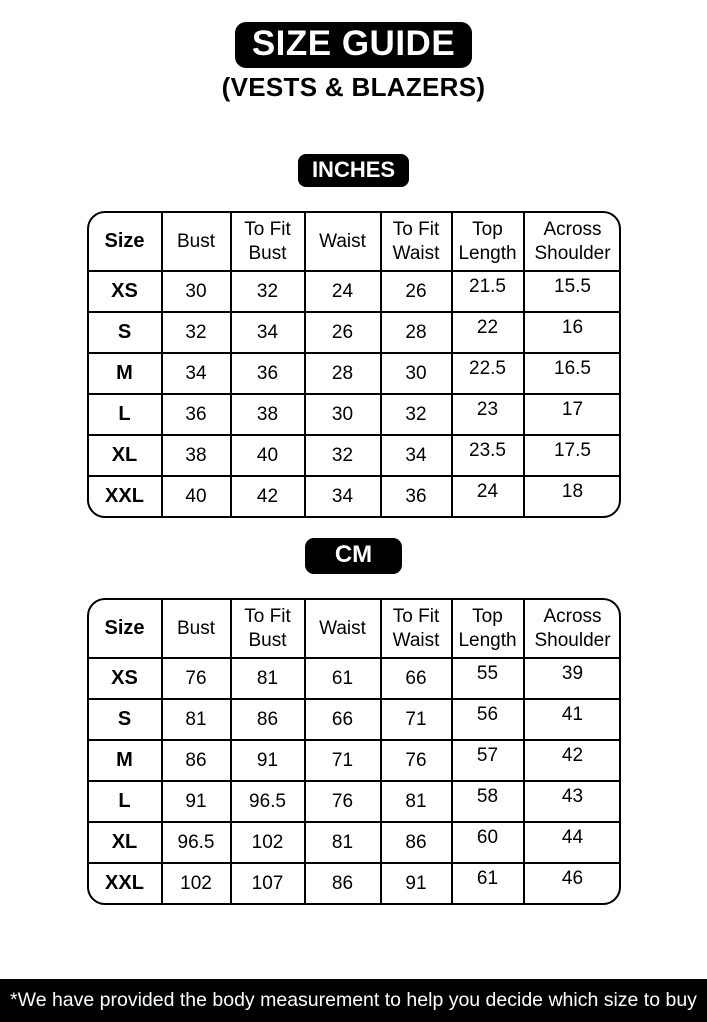 The image size is (707, 1022). Describe the element at coordinates (570, 495) in the screenshot. I see `value-cell: 18` at that location.